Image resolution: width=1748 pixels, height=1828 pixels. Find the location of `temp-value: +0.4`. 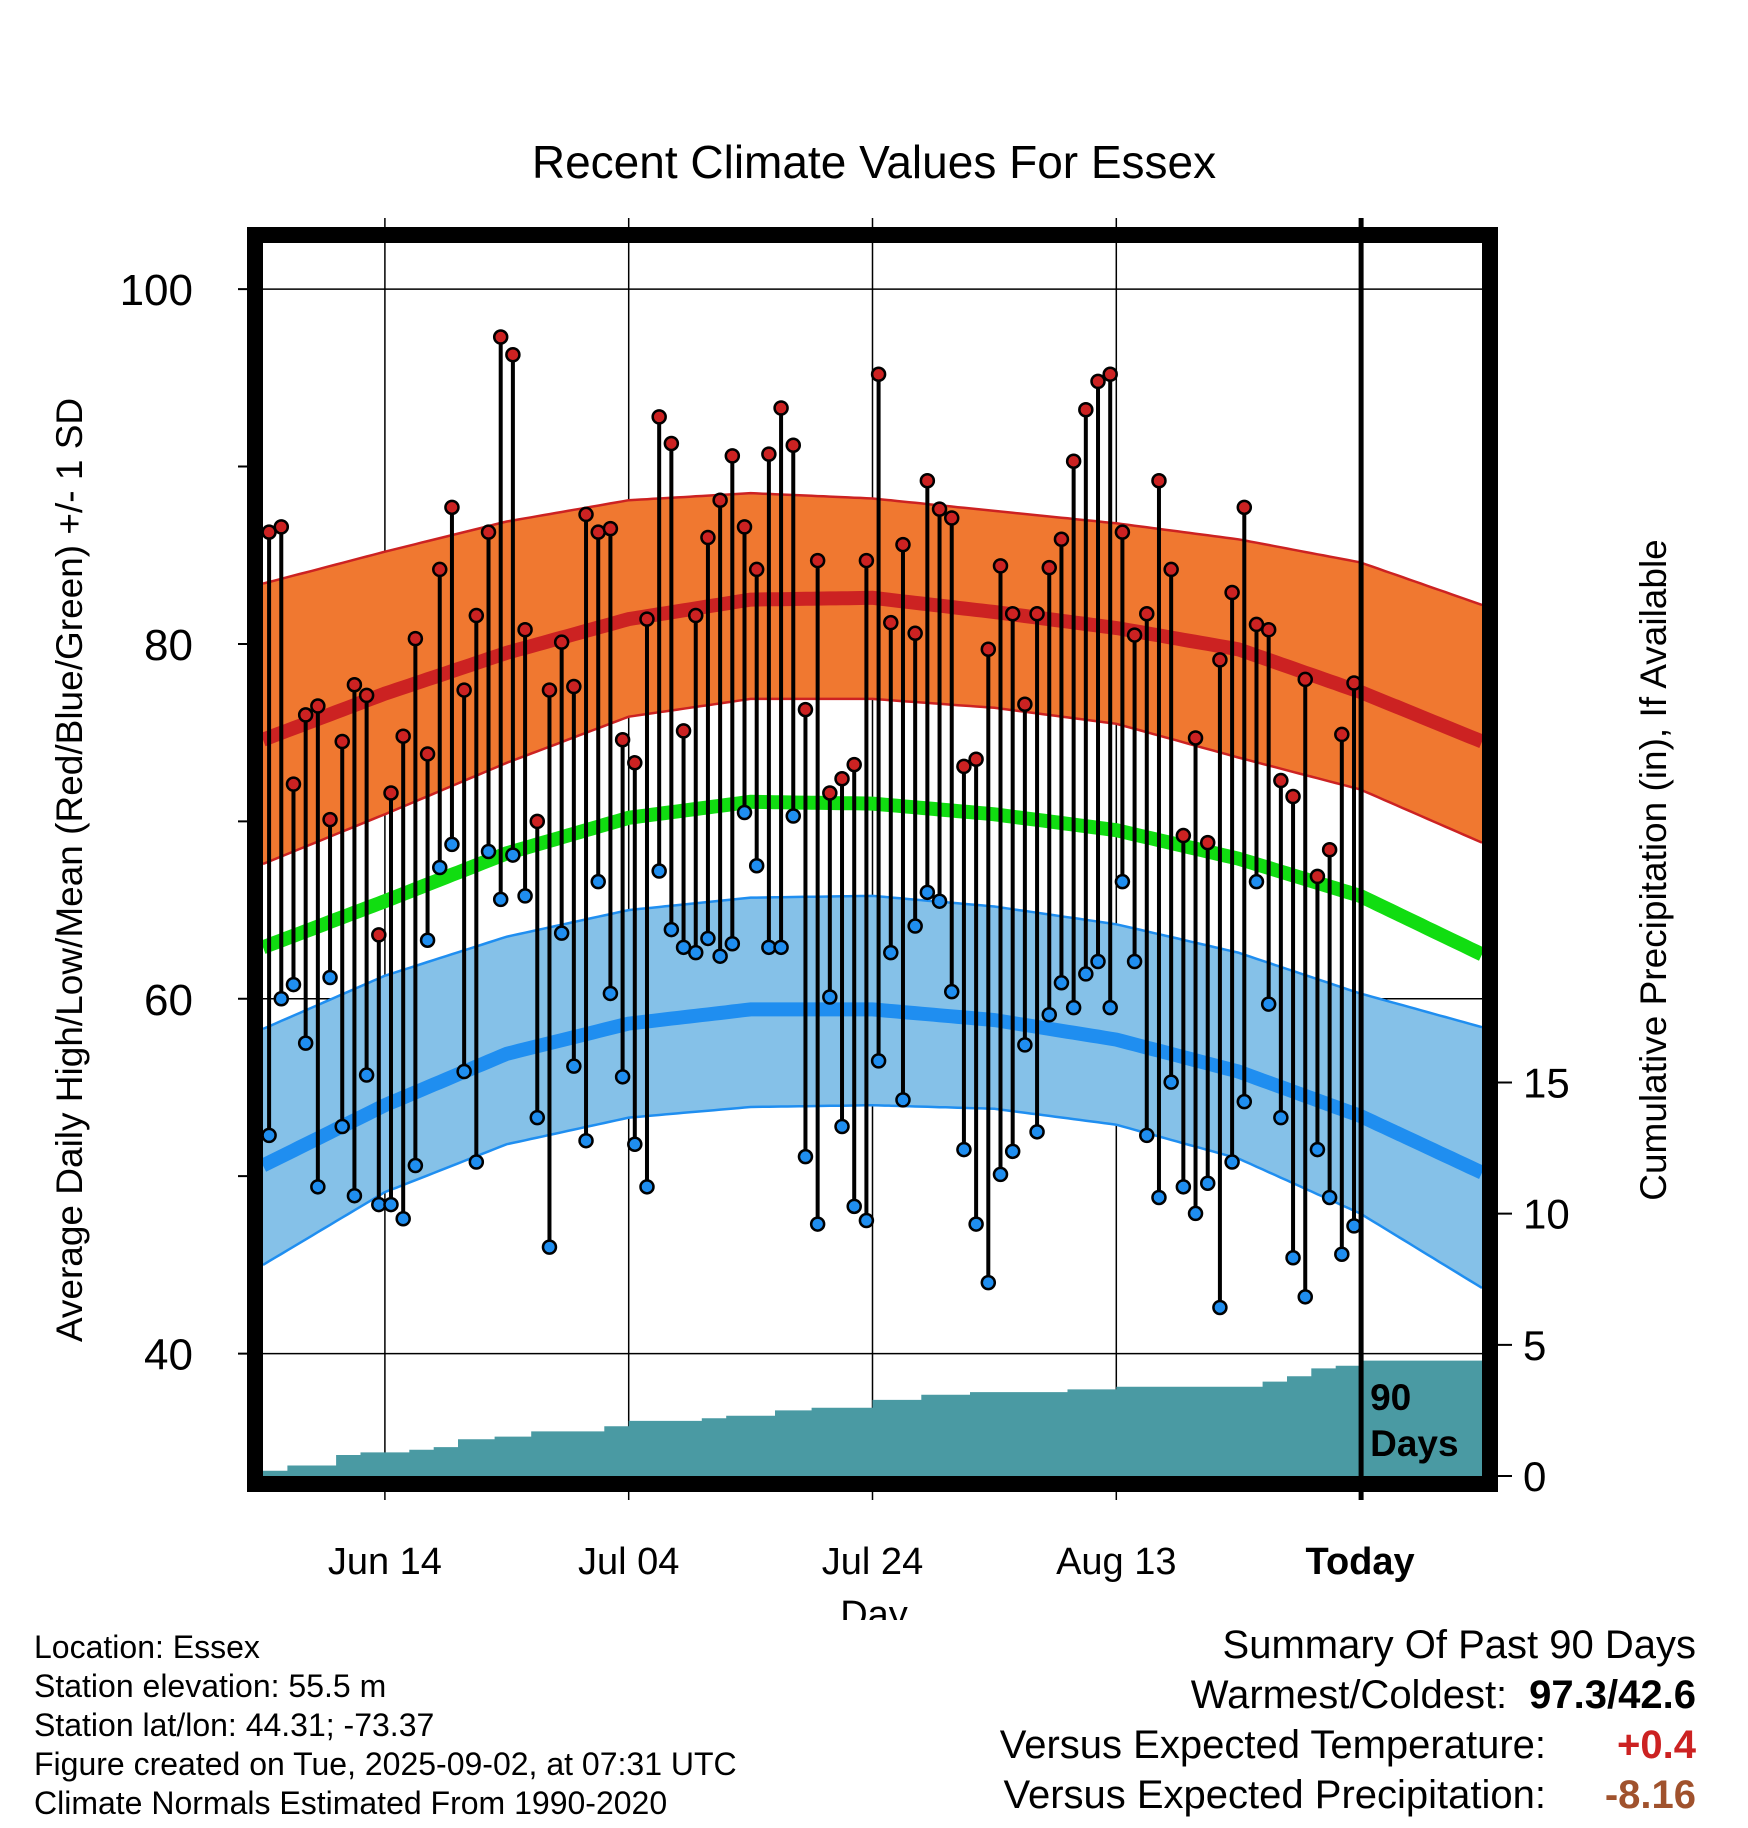

temp-value: +0.4 is located at coordinates (1656, 1745).